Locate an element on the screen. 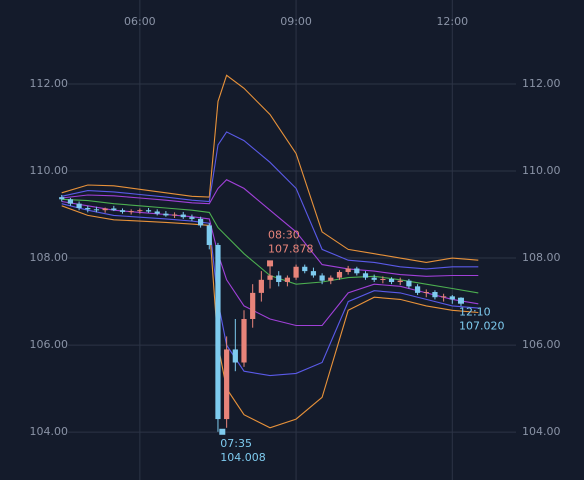 The width and height of the screenshot is (584, 480). annotation-price: 107.020 is located at coordinates (482, 326).